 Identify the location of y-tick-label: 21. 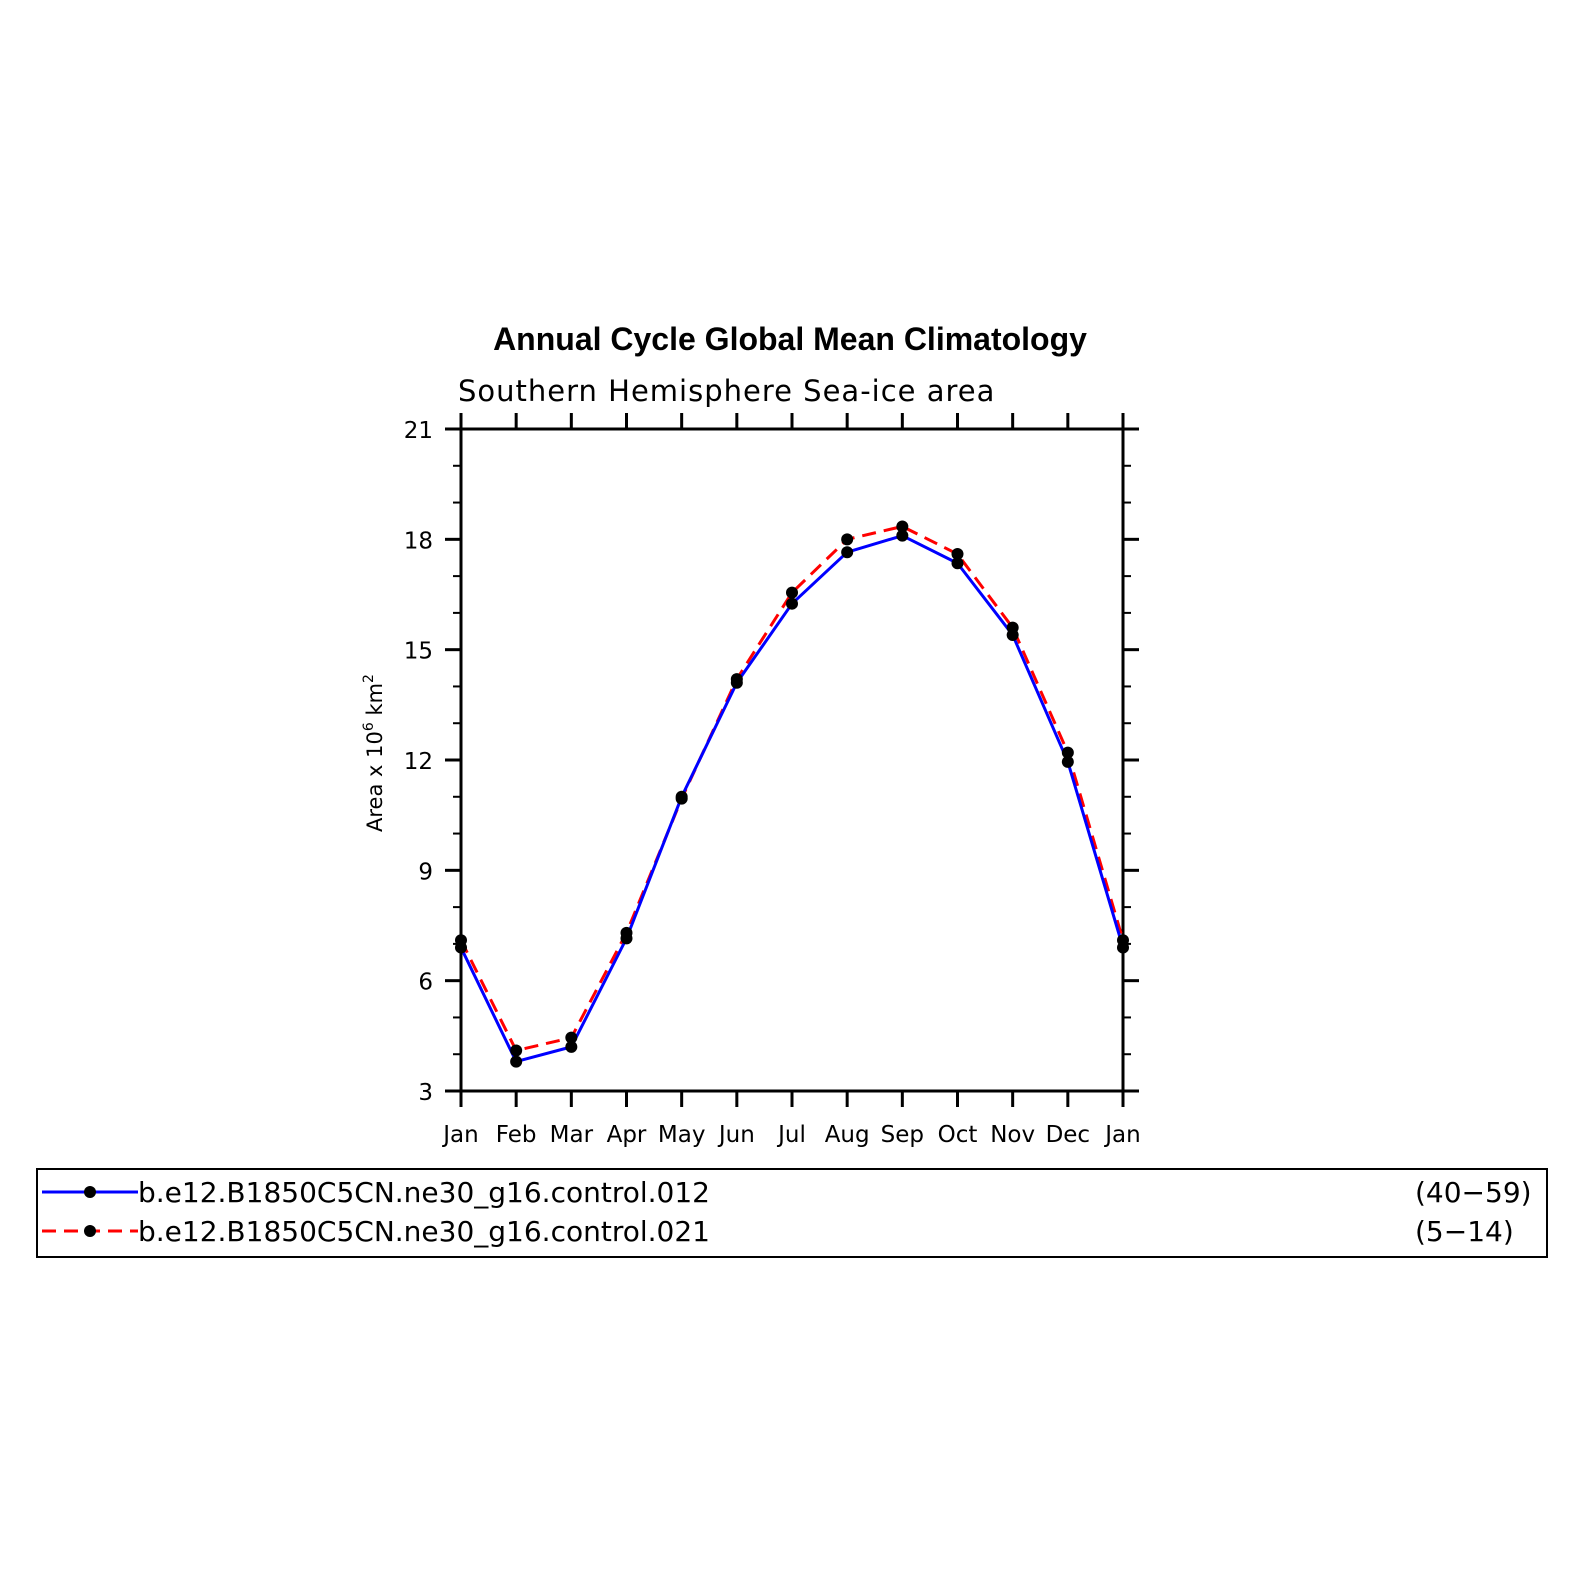
(418, 431).